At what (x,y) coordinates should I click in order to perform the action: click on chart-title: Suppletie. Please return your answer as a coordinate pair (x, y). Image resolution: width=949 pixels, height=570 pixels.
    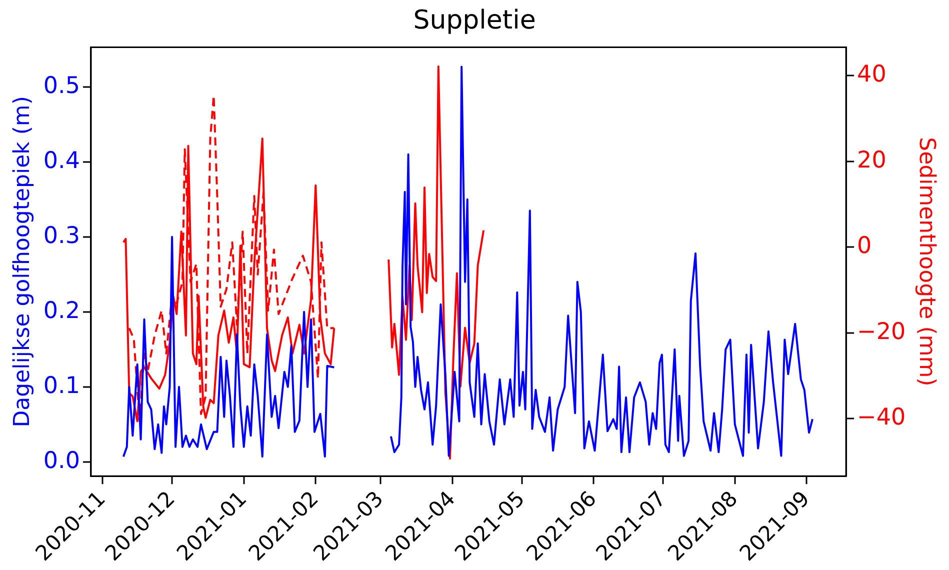
    Looking at the image, I should click on (474, 20).